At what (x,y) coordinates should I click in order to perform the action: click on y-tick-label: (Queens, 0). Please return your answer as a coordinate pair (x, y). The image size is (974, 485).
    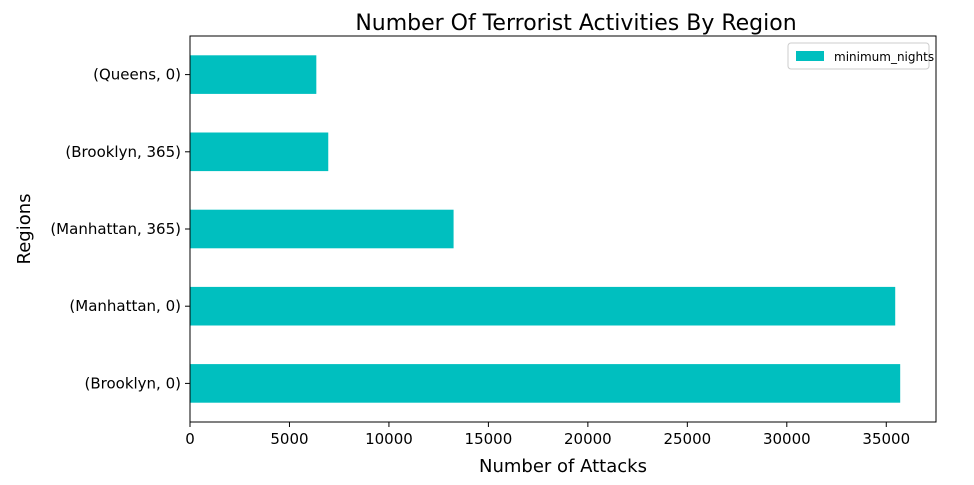
    Looking at the image, I should click on (137, 75).